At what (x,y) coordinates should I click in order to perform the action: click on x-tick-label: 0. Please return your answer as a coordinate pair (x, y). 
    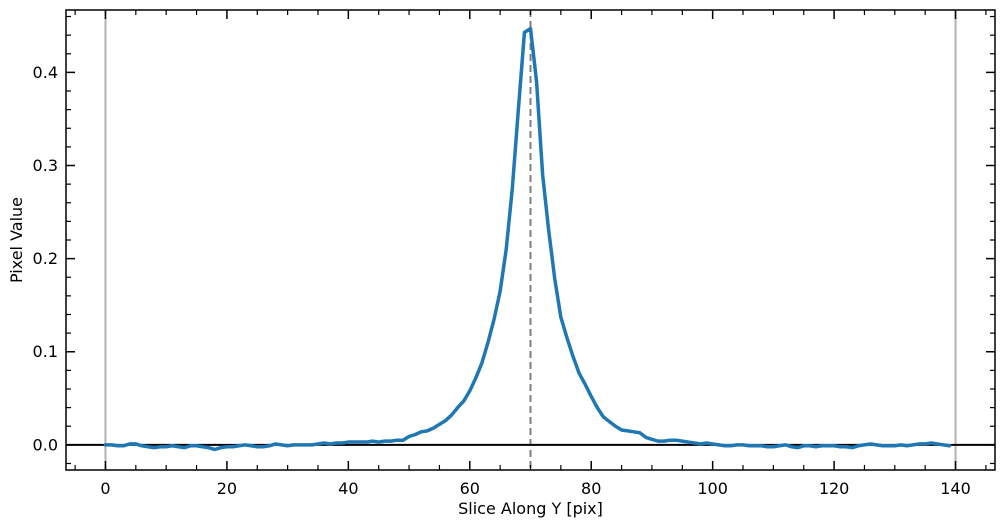
    Looking at the image, I should click on (105, 488).